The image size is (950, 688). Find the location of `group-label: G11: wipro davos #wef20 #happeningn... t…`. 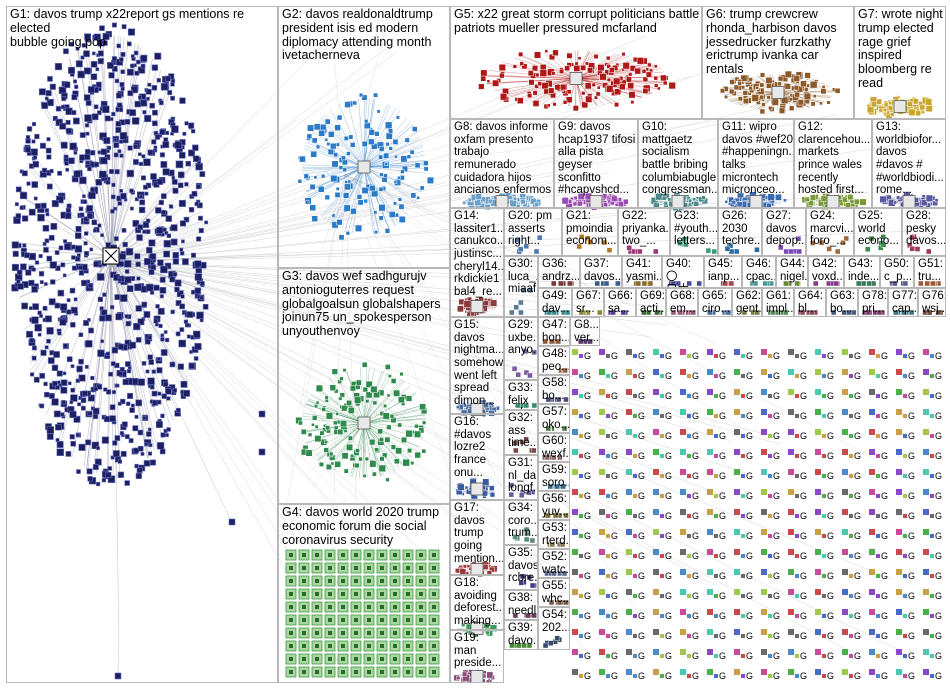

group-label: G11: wipro davos #wef20 #happeningn... t… is located at coordinates (758, 159).